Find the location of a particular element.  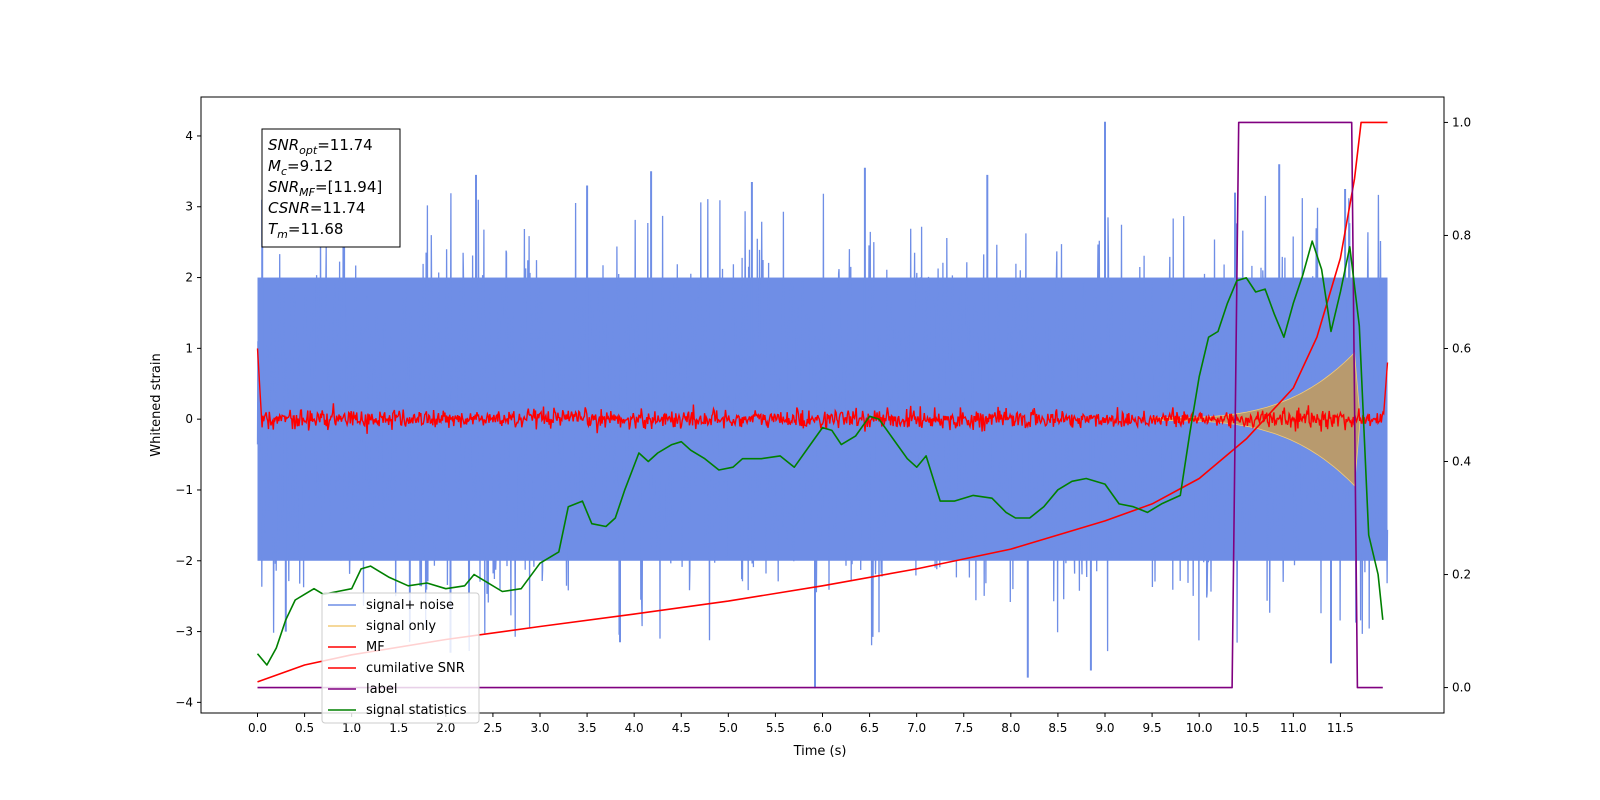

y-axis-right: 1.0 0.8 0.6 0.4 0.2 0.0 is located at coordinates (1457, 405).